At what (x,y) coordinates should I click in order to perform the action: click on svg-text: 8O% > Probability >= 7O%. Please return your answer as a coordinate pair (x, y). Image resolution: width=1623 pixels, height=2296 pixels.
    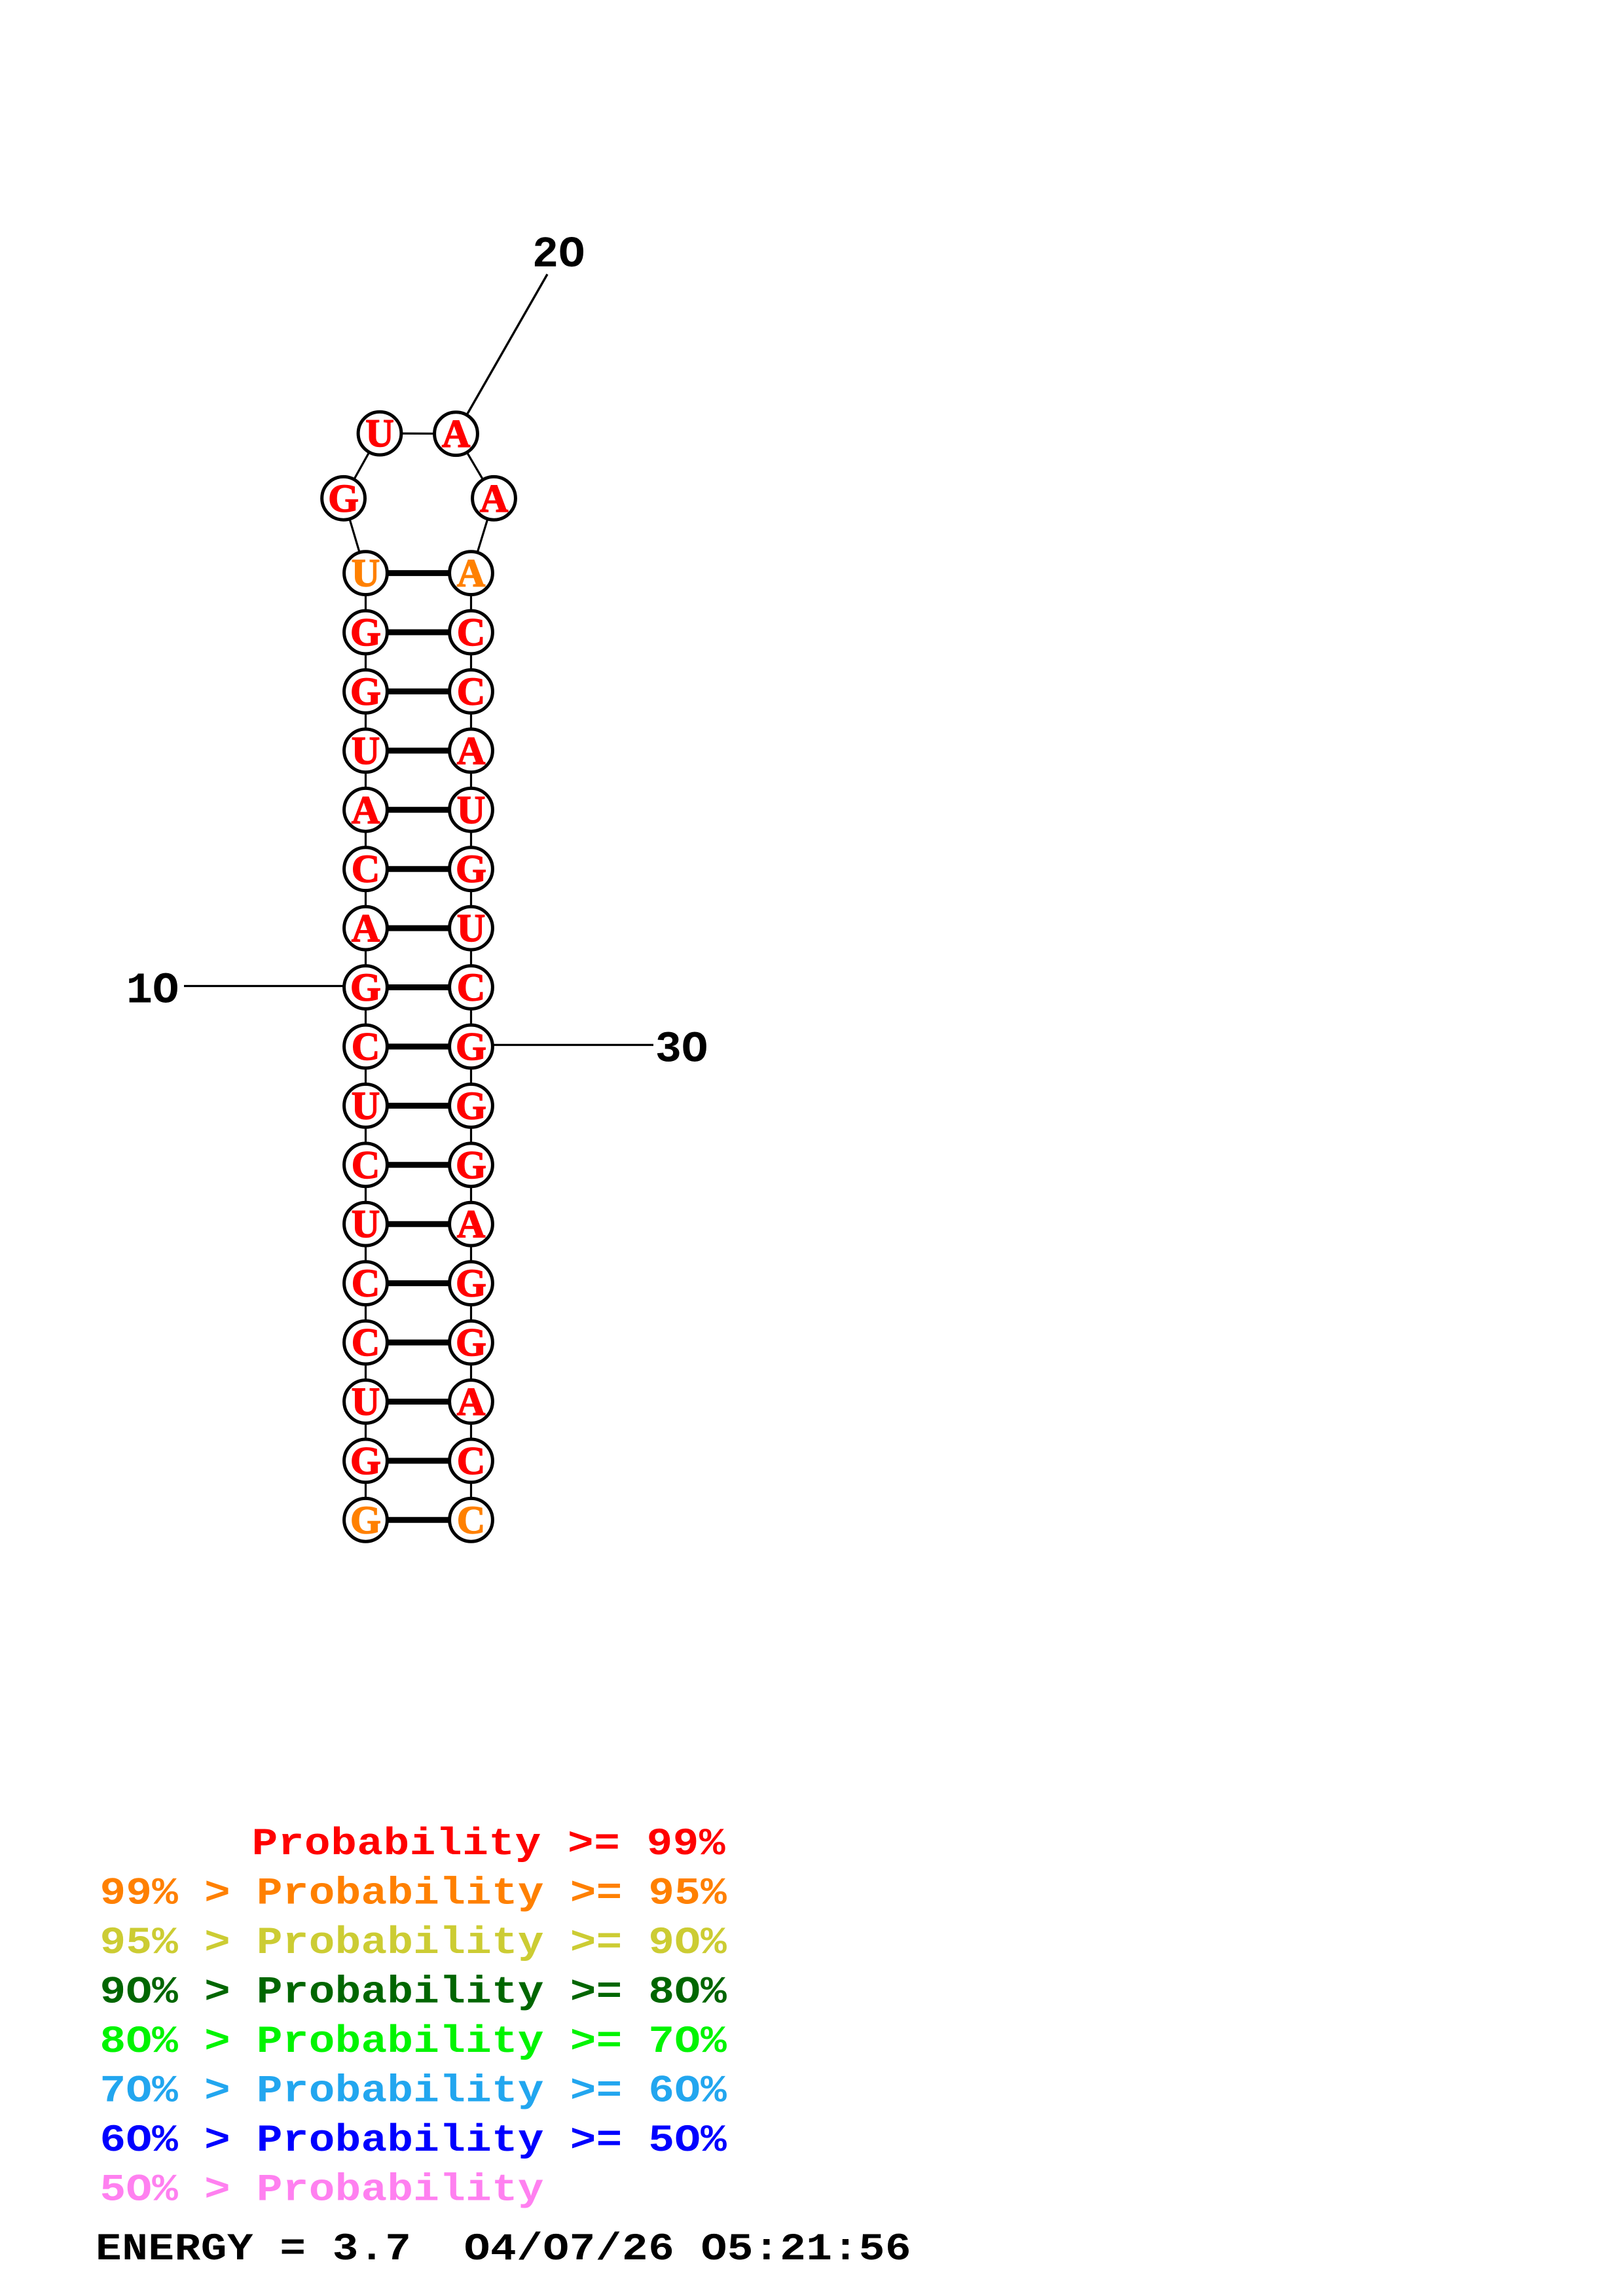
    Looking at the image, I should click on (413, 2041).